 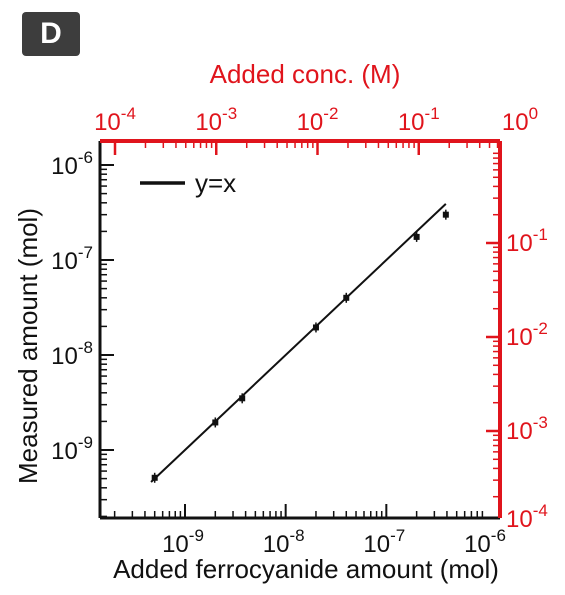 What do you see at coordinates (72, 354) in the screenshot?
I see `y-tick-label: 10⁻⁸` at bounding box center [72, 354].